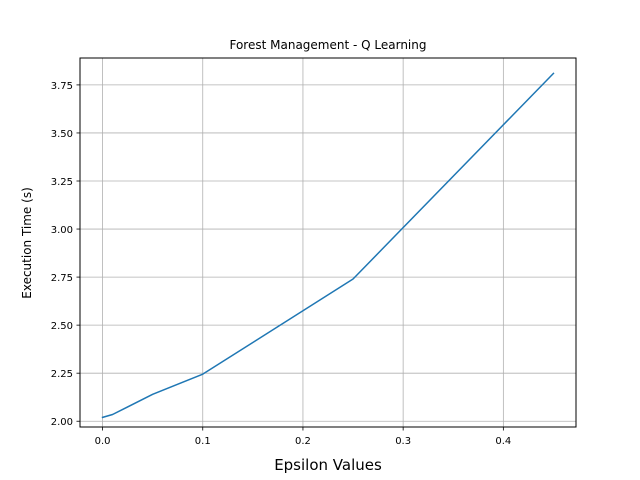 The height and width of the screenshot is (480, 640). Describe the element at coordinates (303, 441) in the screenshot. I see `x-tick-label: 0.2` at that location.